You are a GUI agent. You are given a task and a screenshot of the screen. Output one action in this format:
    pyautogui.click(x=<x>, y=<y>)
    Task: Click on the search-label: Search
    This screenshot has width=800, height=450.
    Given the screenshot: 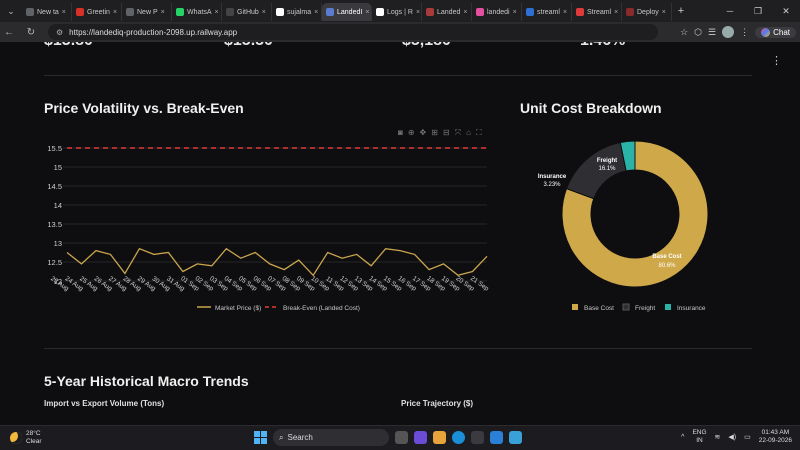 What is the action you would take?
    pyautogui.click(x=300, y=437)
    